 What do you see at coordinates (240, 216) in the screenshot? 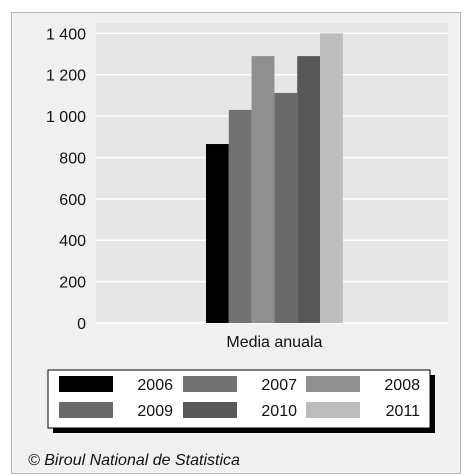
I see `bar-2007` at bounding box center [240, 216].